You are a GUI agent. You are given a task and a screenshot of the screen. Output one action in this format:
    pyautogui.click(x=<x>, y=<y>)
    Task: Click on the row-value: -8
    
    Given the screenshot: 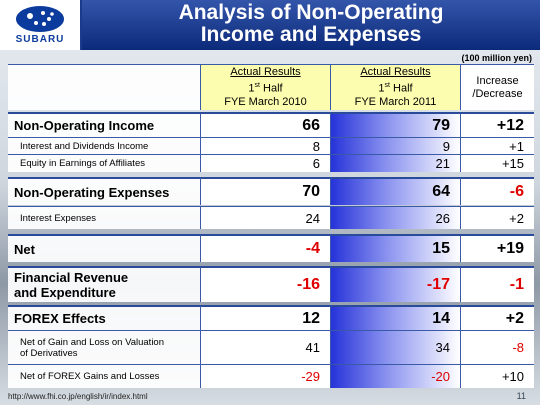 What is the action you would take?
    pyautogui.click(x=497, y=347)
    